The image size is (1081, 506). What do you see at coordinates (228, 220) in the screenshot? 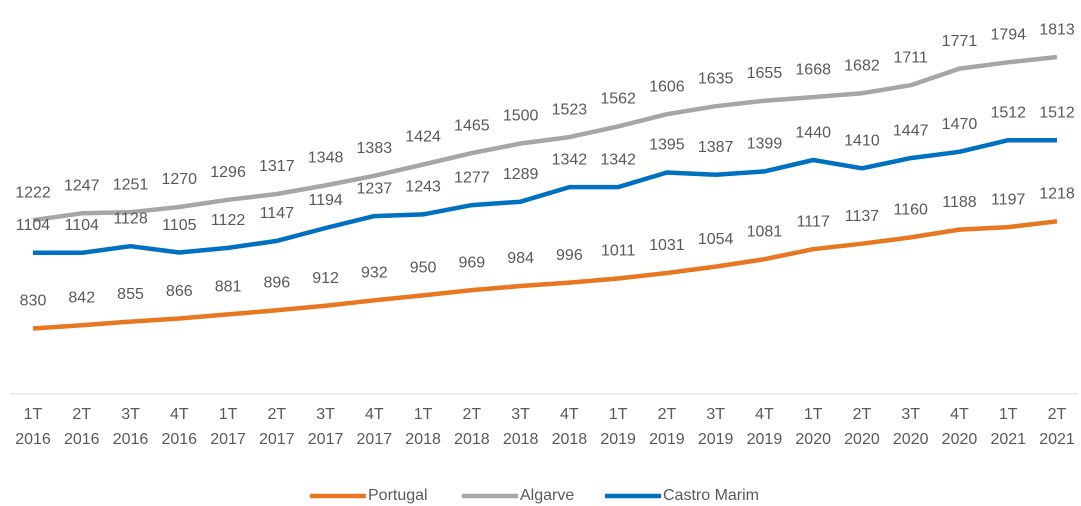
I see `data-label: 1122` at bounding box center [228, 220].